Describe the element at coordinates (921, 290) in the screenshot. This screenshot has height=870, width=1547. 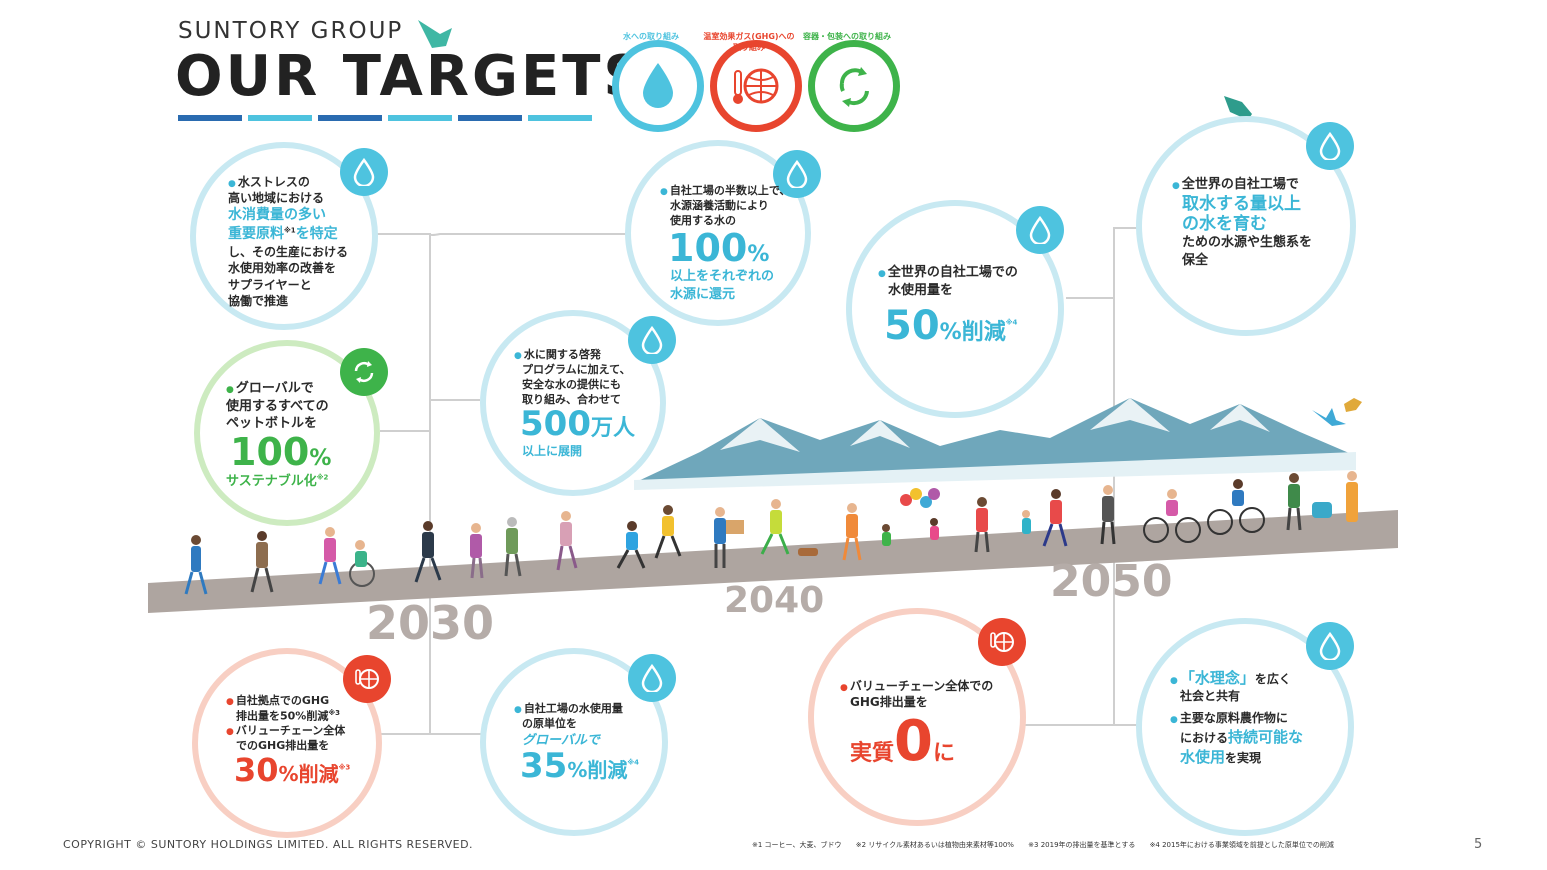
I see `water-50-line2: 水使用量を` at that location.